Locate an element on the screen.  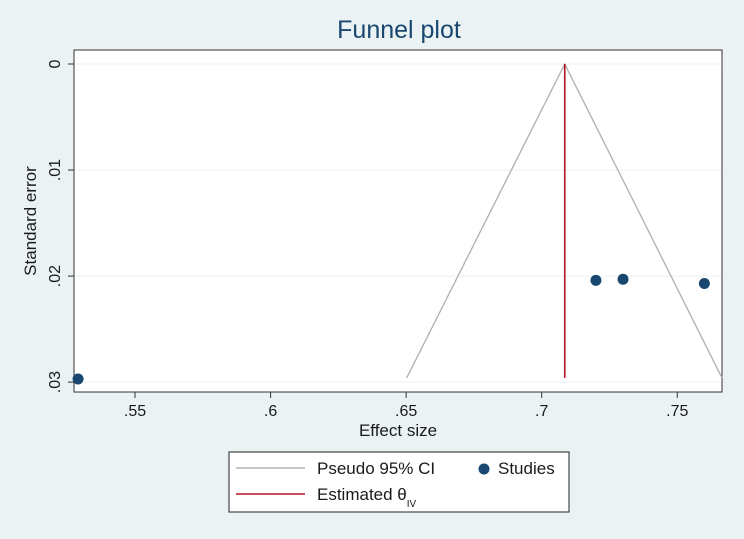
x-axis-title: Effect size is located at coordinates (398, 430).